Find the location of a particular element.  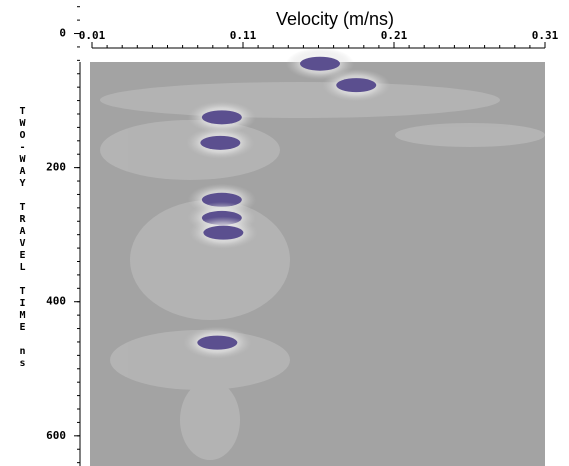

y-tick-label: 600 is located at coordinates (56, 435).